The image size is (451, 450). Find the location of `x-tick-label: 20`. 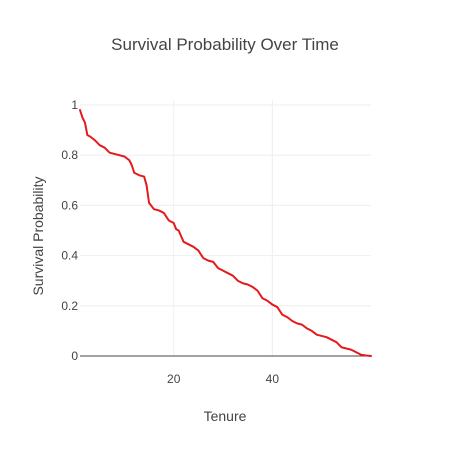

x-tick-label: 20 is located at coordinates (174, 379).